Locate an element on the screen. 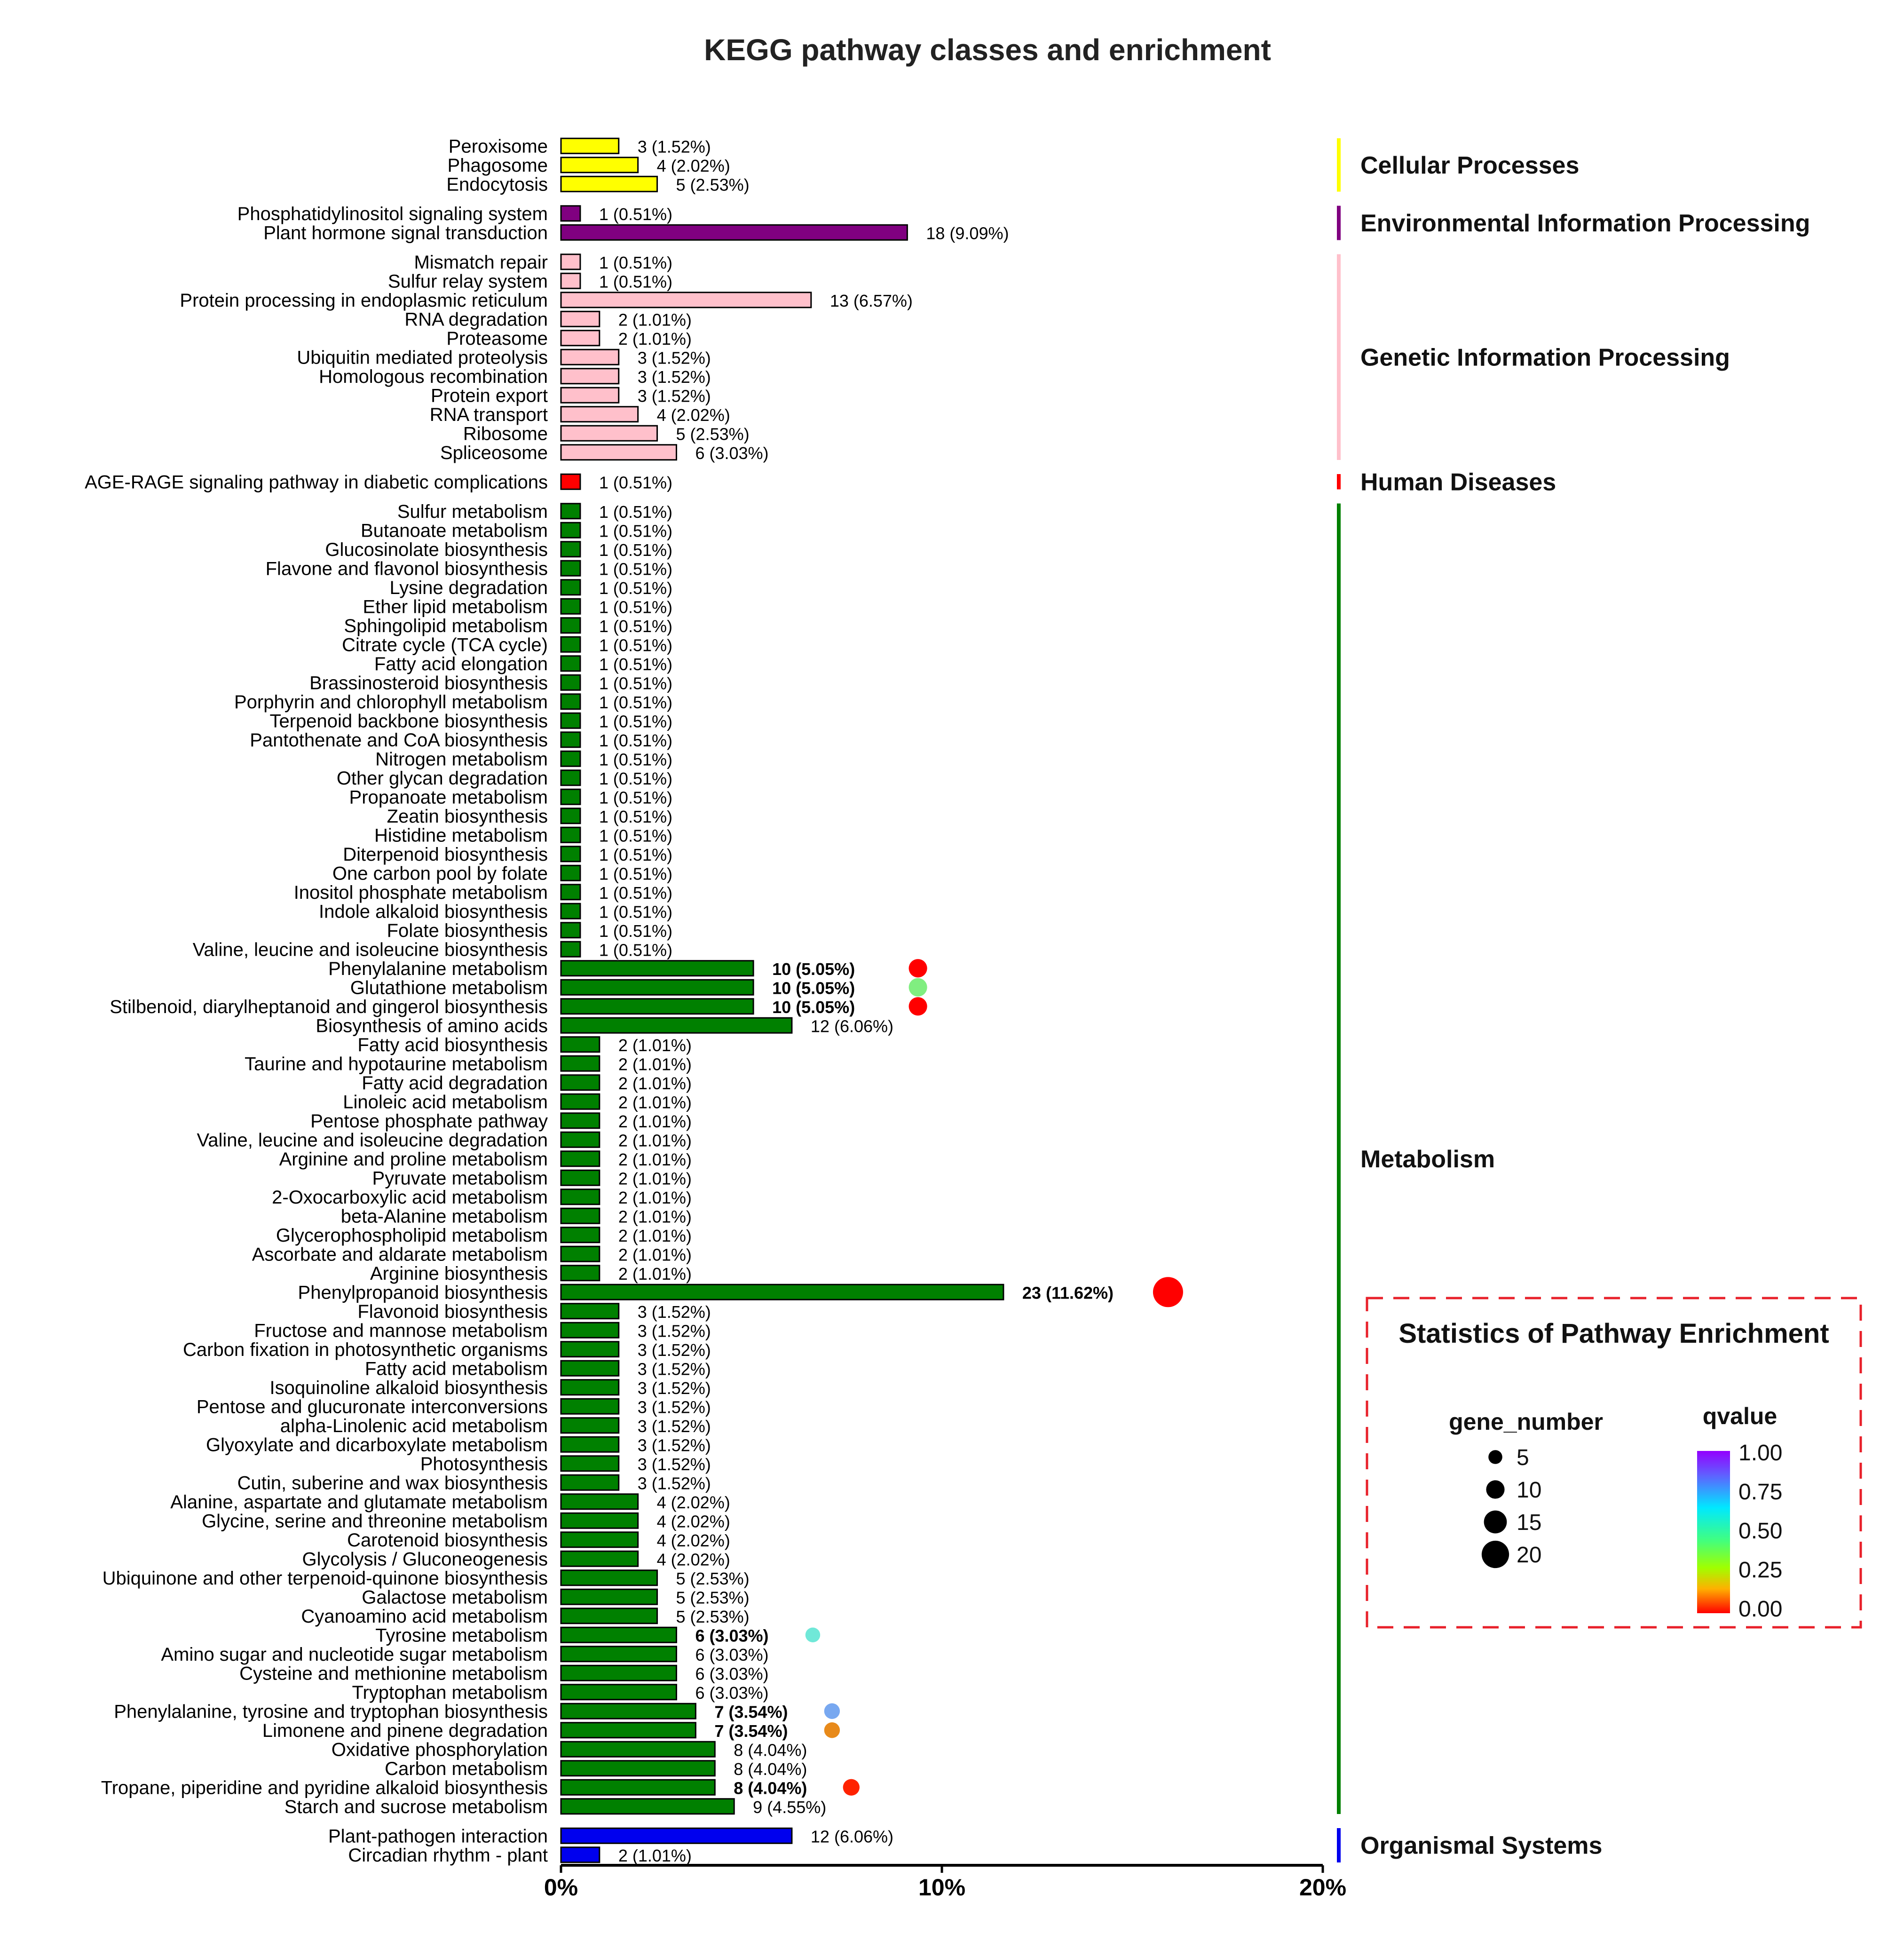 The width and height of the screenshot is (1904, 1933). bar-pyruvate-metabolism is located at coordinates (580, 1177).